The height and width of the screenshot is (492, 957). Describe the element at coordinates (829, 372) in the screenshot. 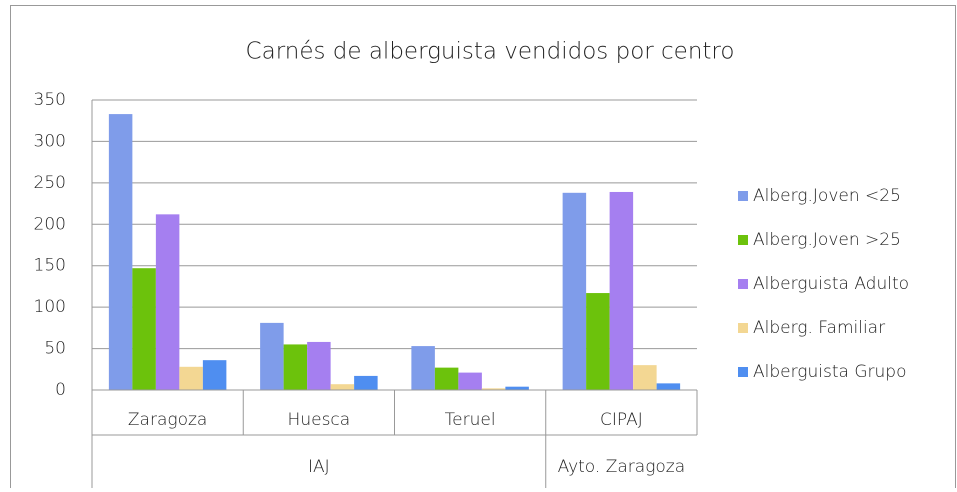

I see `legend-label: Alberguista Grupo` at that location.